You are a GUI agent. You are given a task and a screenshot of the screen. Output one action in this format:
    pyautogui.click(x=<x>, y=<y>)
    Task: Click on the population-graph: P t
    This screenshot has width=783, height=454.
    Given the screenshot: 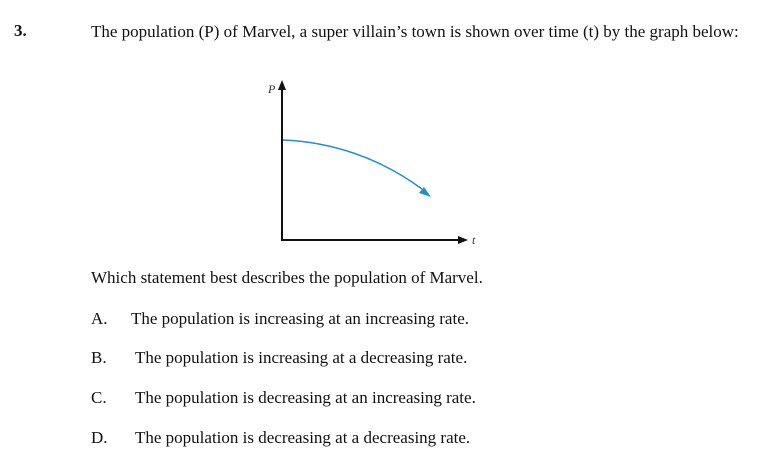 What is the action you would take?
    pyautogui.click(x=371, y=163)
    